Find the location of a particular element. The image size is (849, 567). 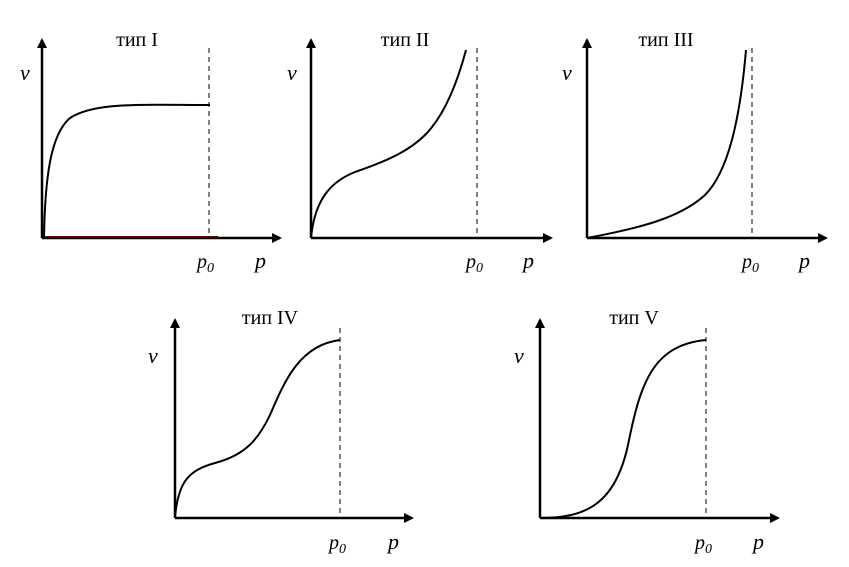

panel-type-3: тип III v p0 p is located at coordinates (695, 152).